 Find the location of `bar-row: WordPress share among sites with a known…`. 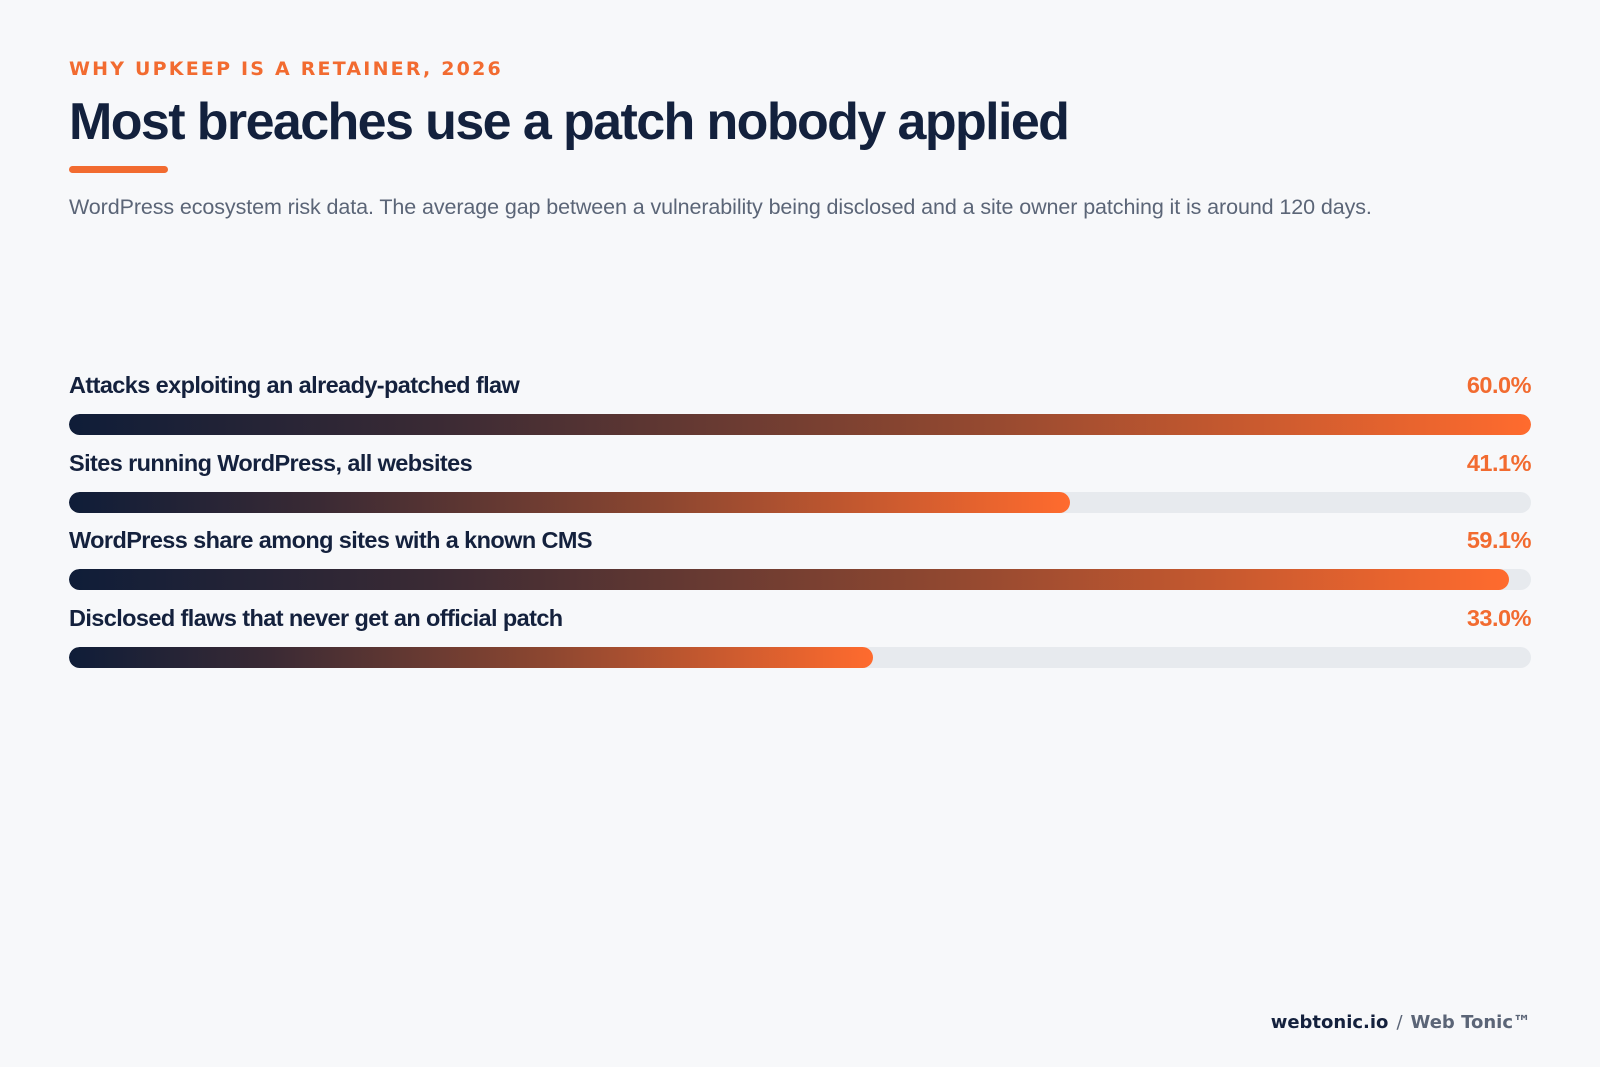

bar-row: WordPress share among sites with a known… is located at coordinates (800, 566).